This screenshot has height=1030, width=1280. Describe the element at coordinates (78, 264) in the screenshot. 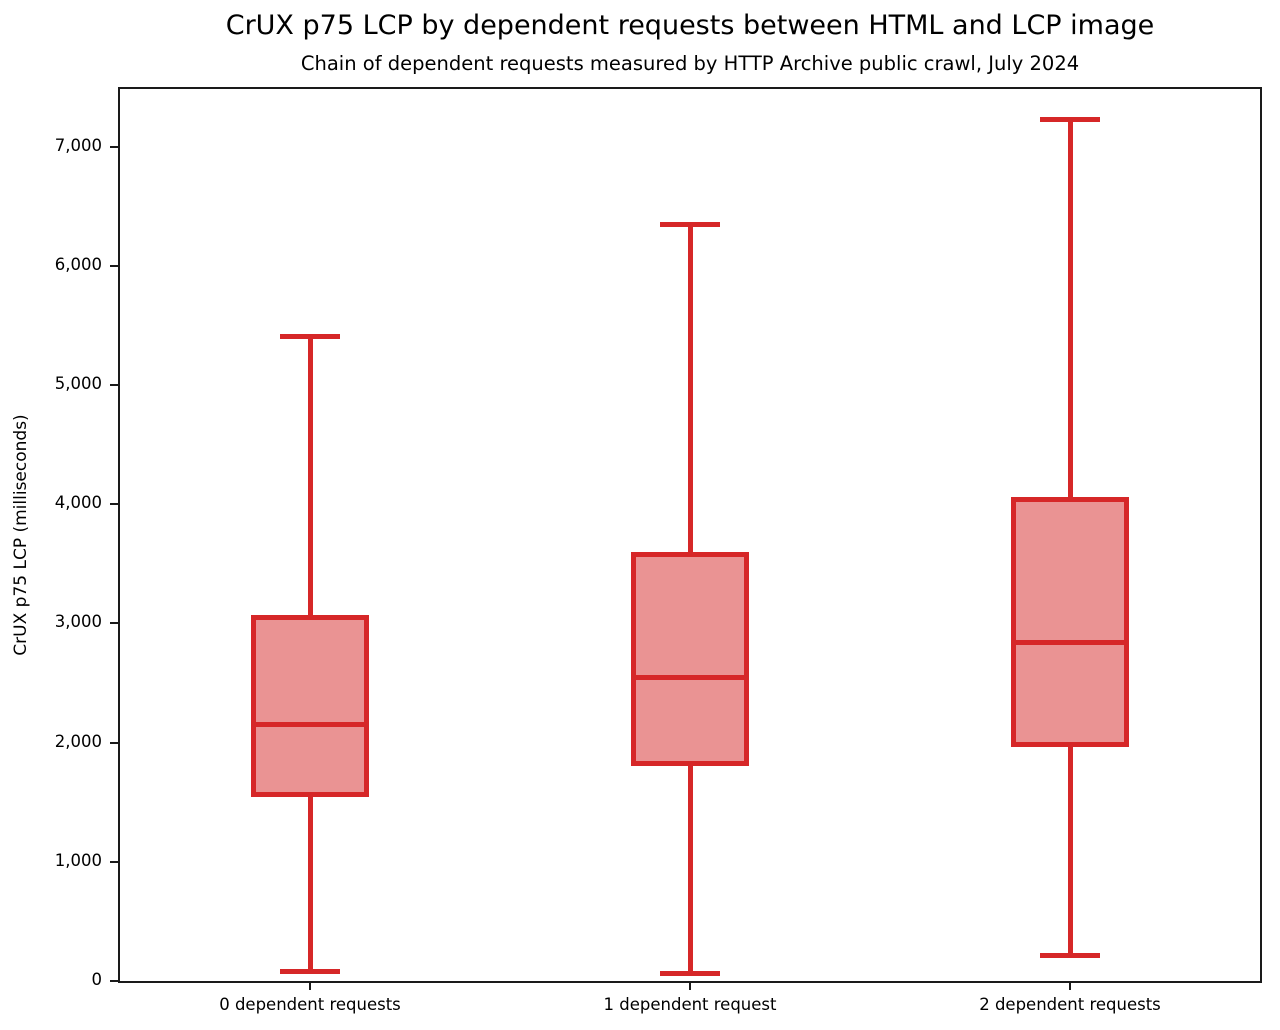

I see `y-tick-label: 6,000` at that location.